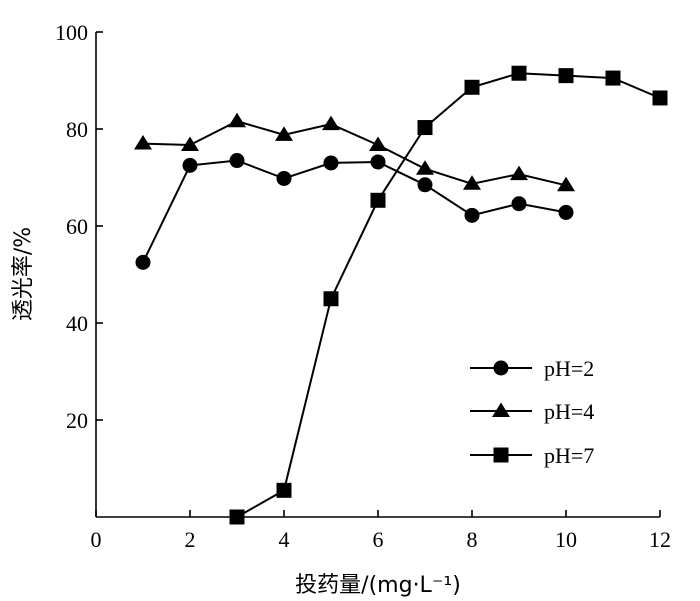  What do you see at coordinates (378, 585) in the screenshot?
I see `x-axis-title: 投药量/(mg·L⁻¹)` at bounding box center [378, 585].